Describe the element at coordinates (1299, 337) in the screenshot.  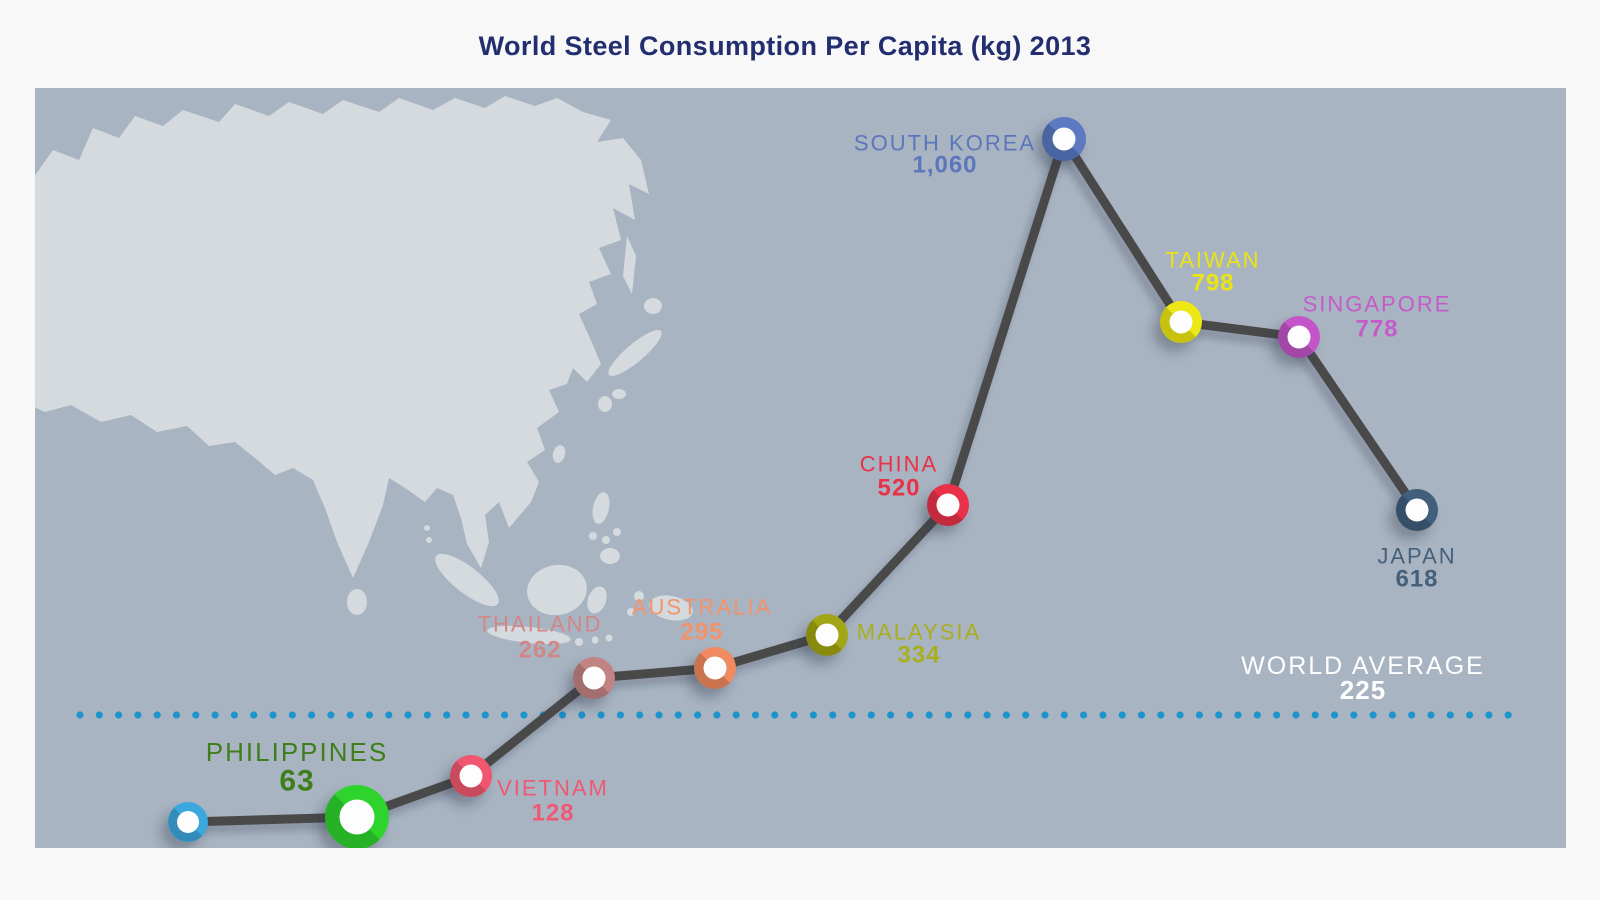
I see `marker-singapore` at that location.